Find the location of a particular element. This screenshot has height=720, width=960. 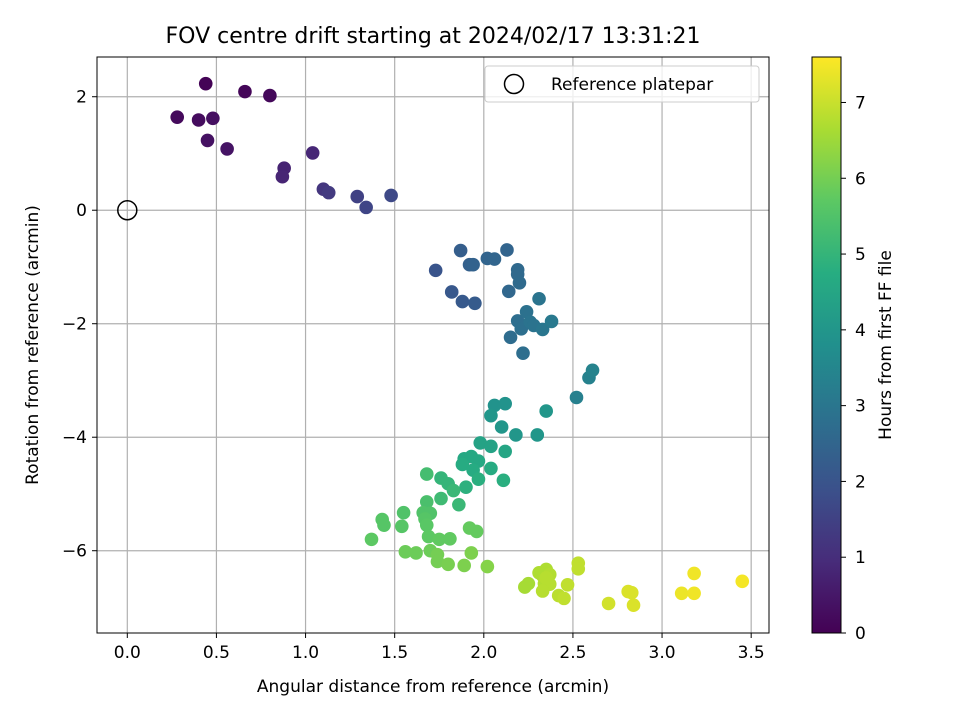

x-axis-label: Angular distance from reference (arcmin) is located at coordinates (433, 687).